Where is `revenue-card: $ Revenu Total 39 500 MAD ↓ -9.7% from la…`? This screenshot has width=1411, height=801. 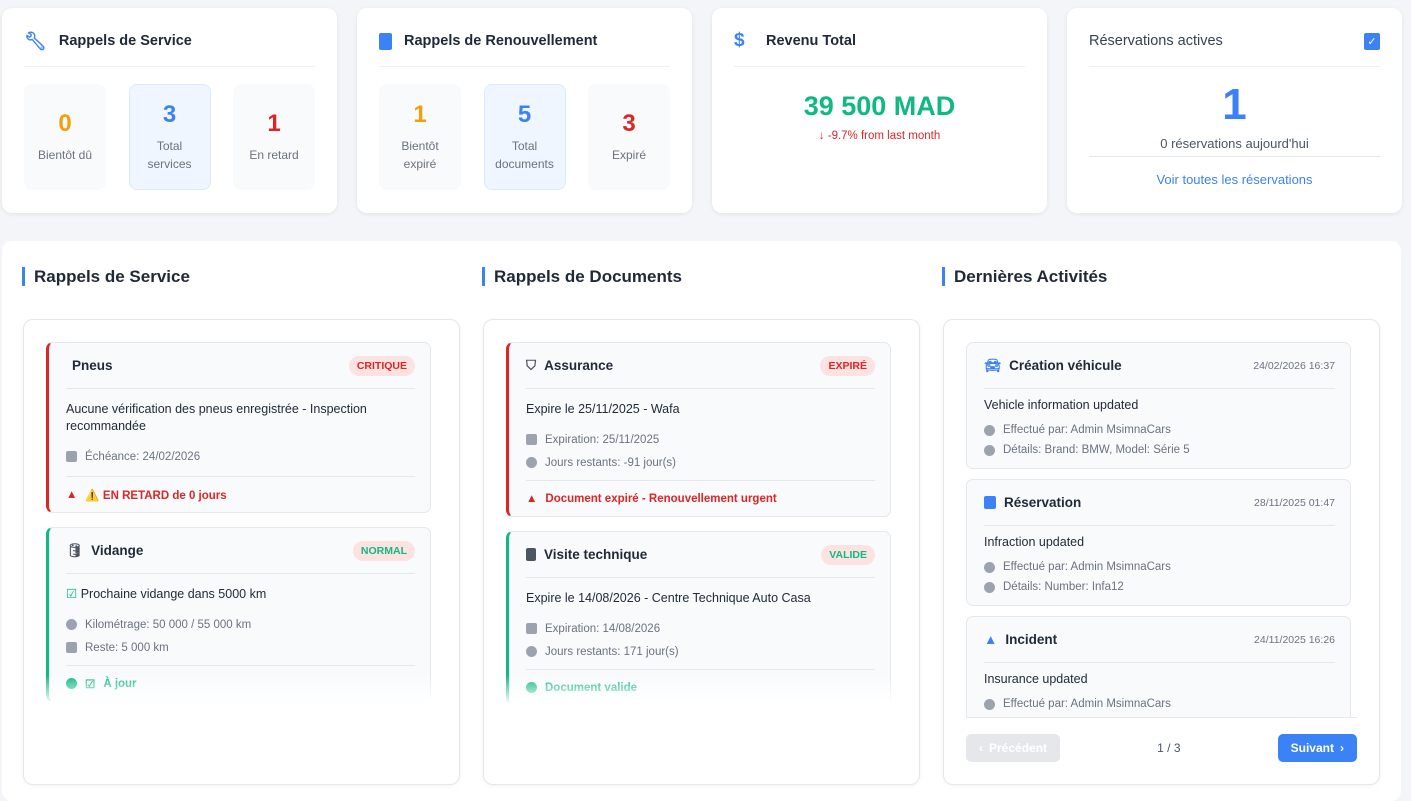
revenue-card: $ Revenu Total 39 500 MAD ↓ -9.7% from la… is located at coordinates (879, 110).